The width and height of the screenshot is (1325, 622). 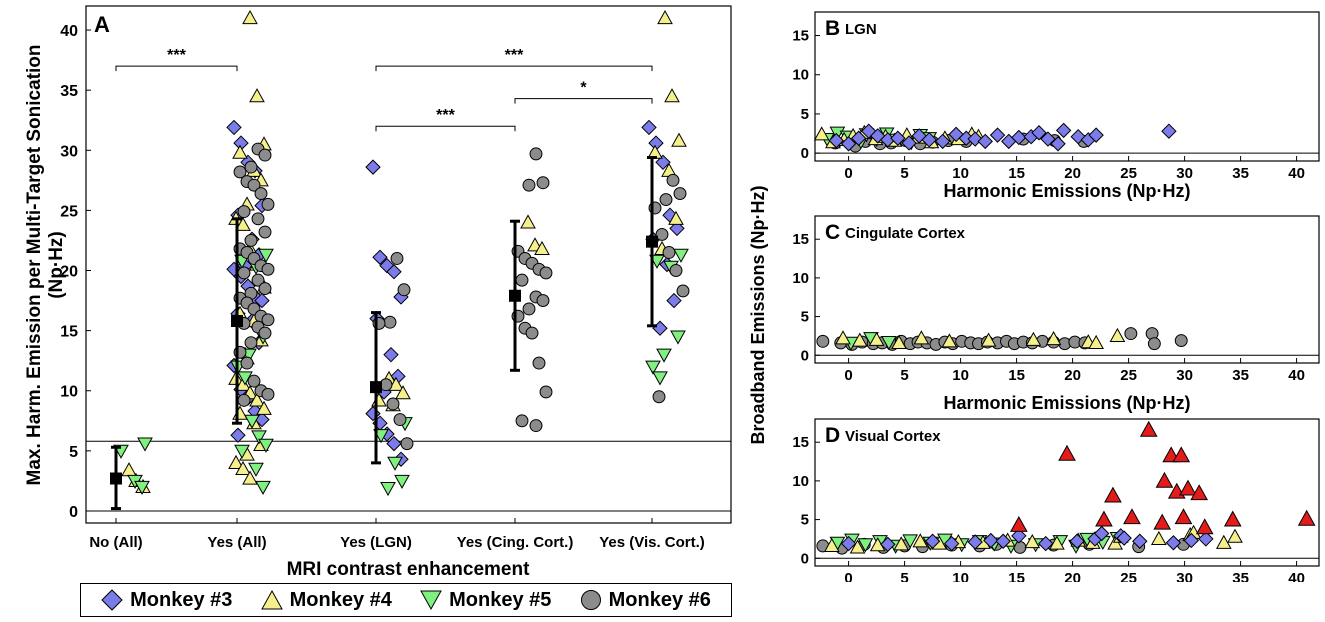 What do you see at coordinates (1072, 375) in the screenshot?
I see `x-tick-label: 20` at bounding box center [1072, 375].